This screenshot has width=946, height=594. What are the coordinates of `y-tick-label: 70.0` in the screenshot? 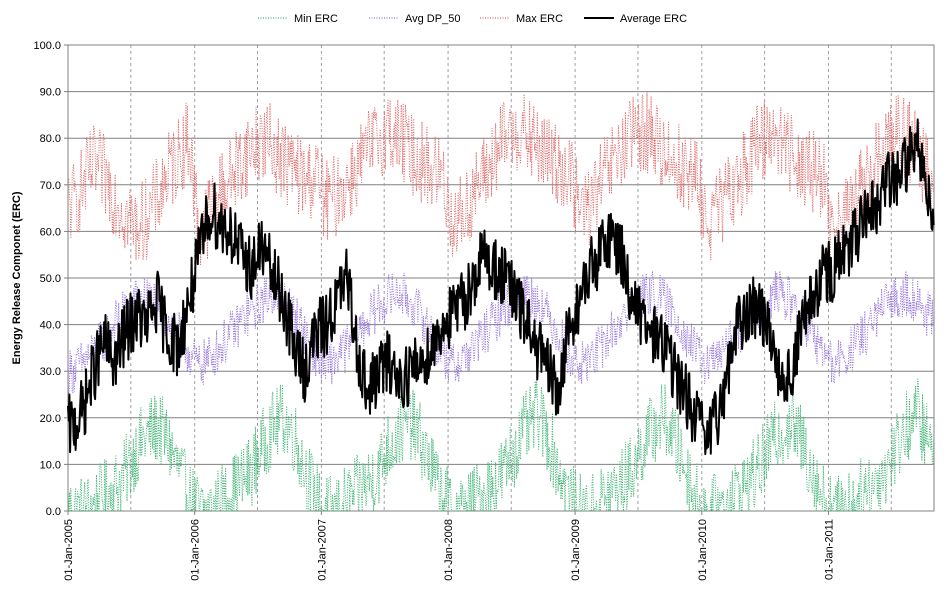 It's located at (50, 186).